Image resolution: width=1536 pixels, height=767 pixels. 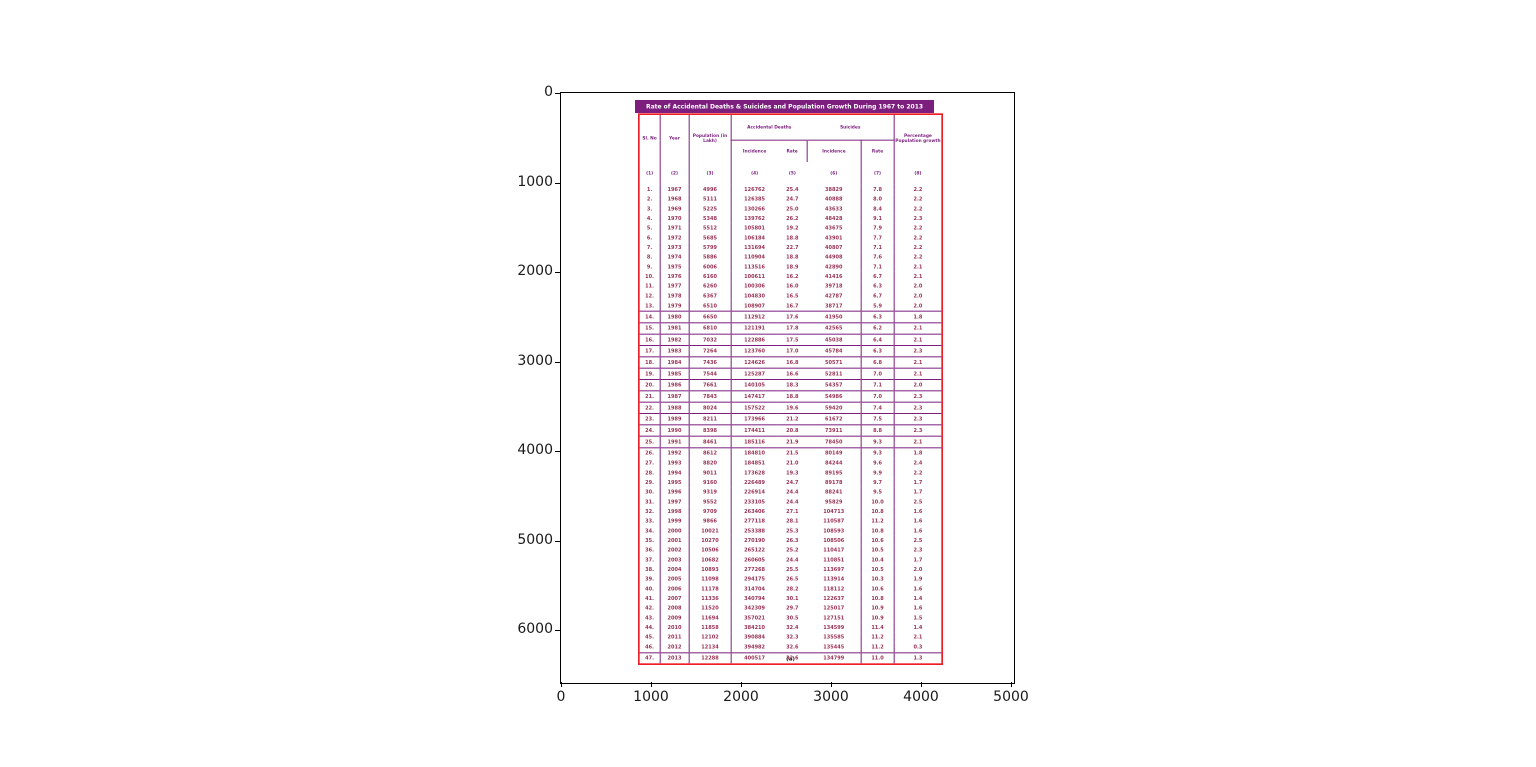 I want to click on table-cell: 1997, so click(x=674, y=501).